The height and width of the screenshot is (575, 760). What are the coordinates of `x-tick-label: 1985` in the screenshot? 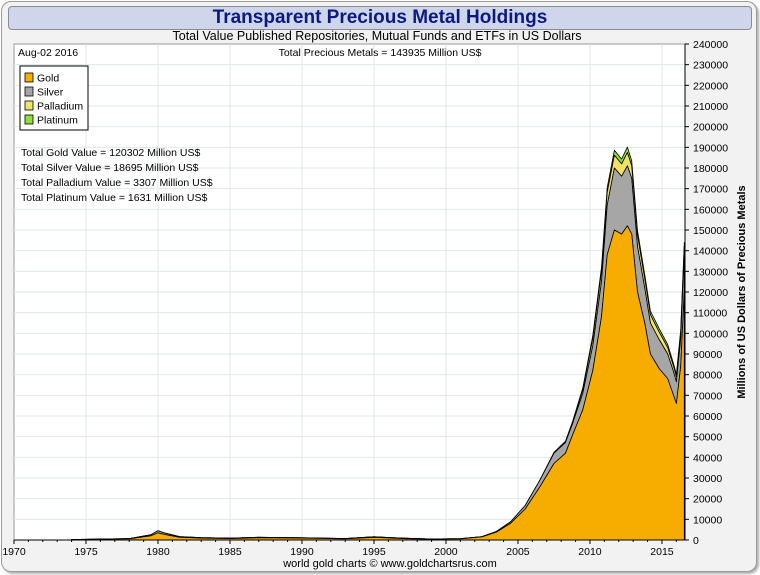 It's located at (230, 552).